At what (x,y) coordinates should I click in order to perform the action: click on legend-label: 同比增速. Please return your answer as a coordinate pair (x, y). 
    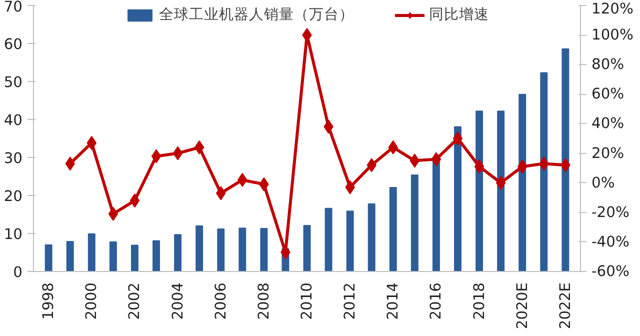
    Looking at the image, I should click on (459, 14).